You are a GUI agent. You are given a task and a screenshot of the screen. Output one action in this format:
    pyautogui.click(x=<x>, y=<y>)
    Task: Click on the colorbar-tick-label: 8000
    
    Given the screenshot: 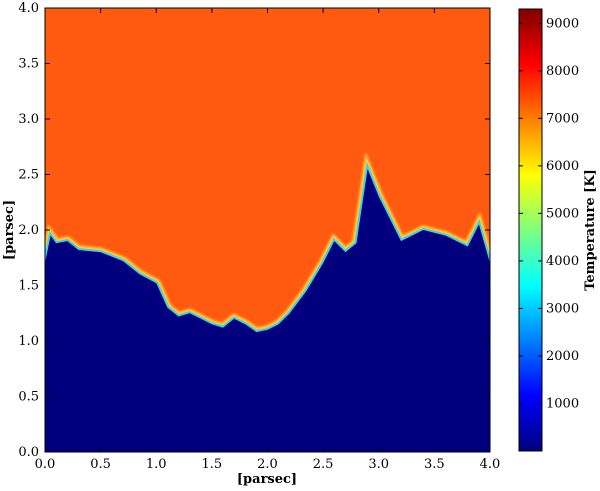 What is the action you would take?
    pyautogui.click(x=562, y=71)
    